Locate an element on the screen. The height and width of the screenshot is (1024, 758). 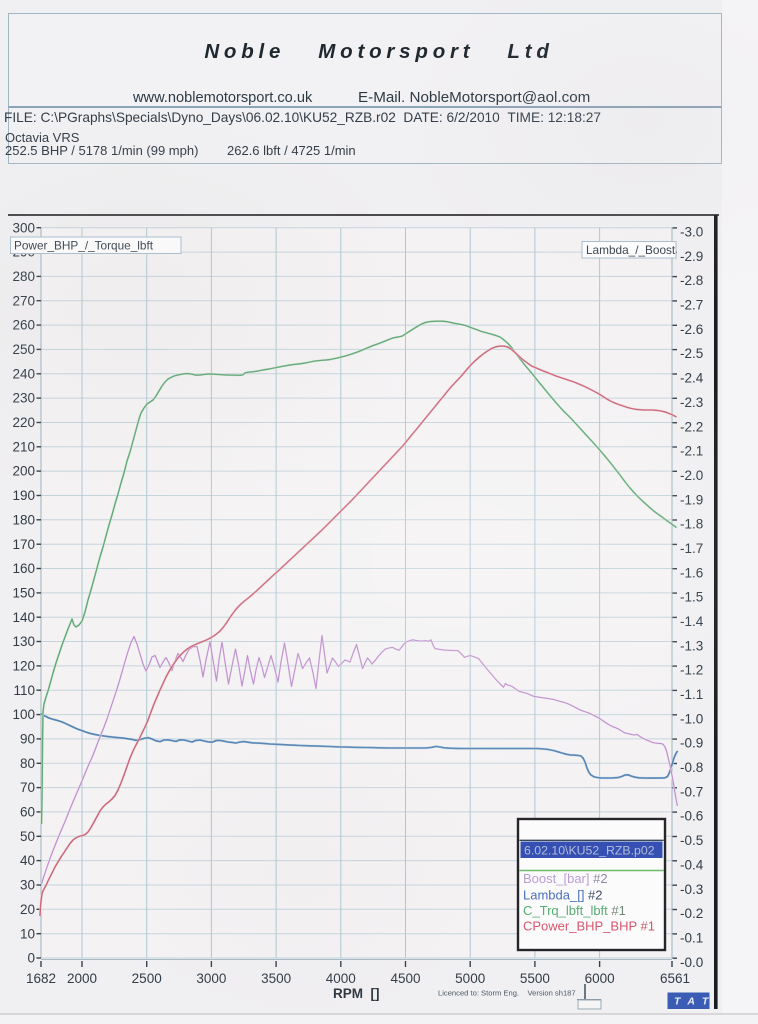
svg-text: 260 is located at coordinates (23, 325).